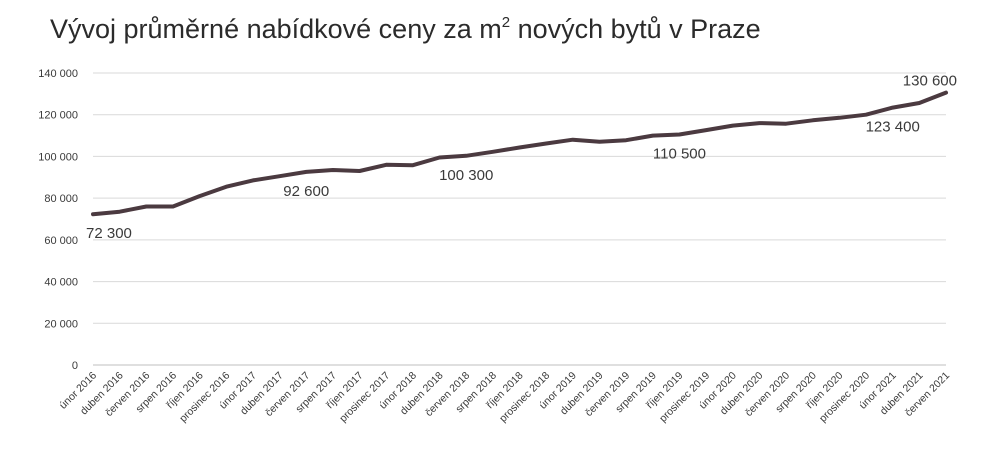 Image resolution: width=1000 pixels, height=449 pixels. Describe the element at coordinates (109, 233) in the screenshot. I see `data-label: 72 300` at that location.